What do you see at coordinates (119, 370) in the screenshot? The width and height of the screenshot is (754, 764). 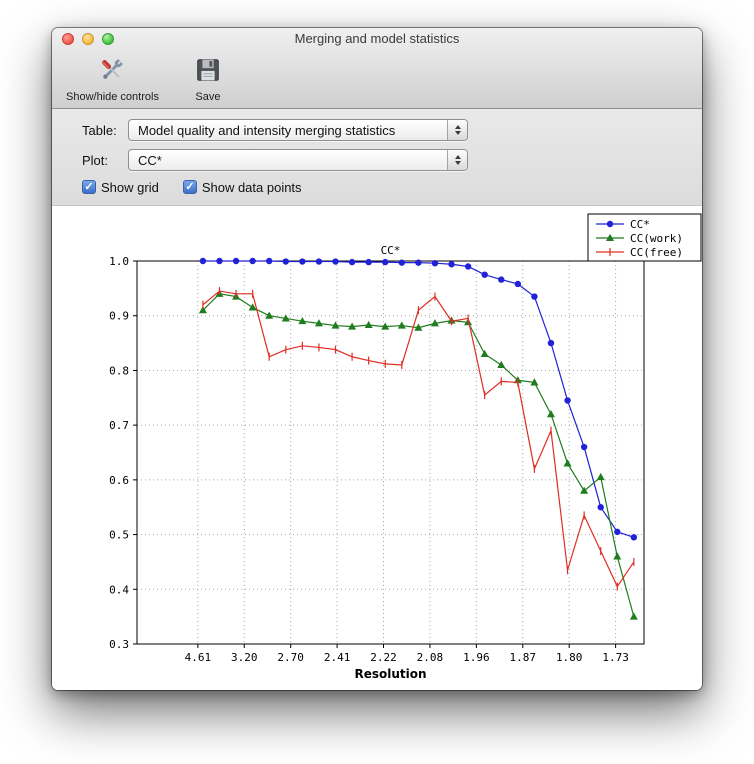 I see `svg-text: 0.8` at bounding box center [119, 370].